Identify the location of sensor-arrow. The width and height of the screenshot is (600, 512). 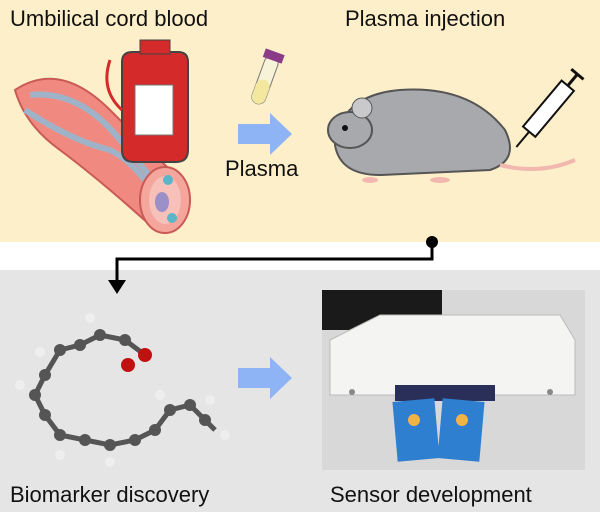
(265, 378).